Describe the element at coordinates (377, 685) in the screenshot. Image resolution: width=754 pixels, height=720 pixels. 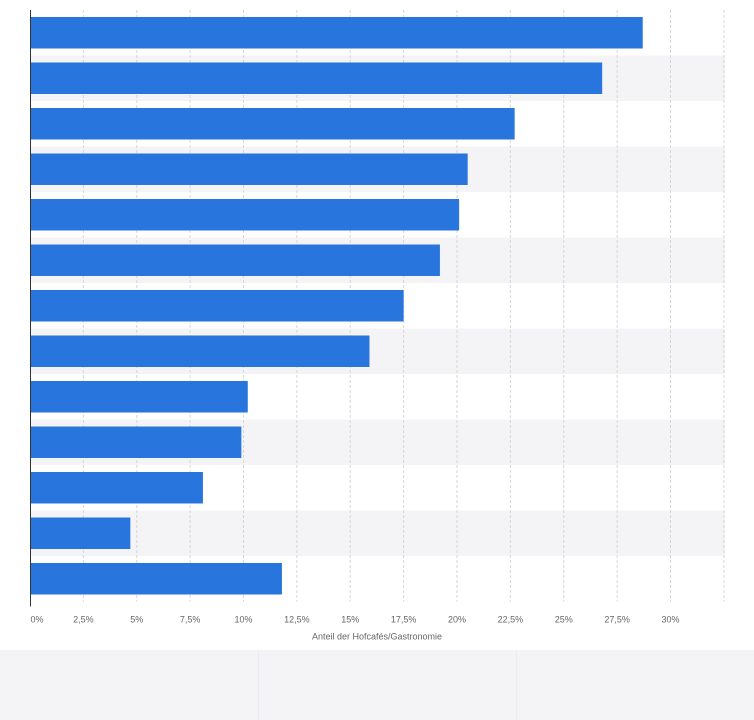
I see `bottom-panel` at that location.